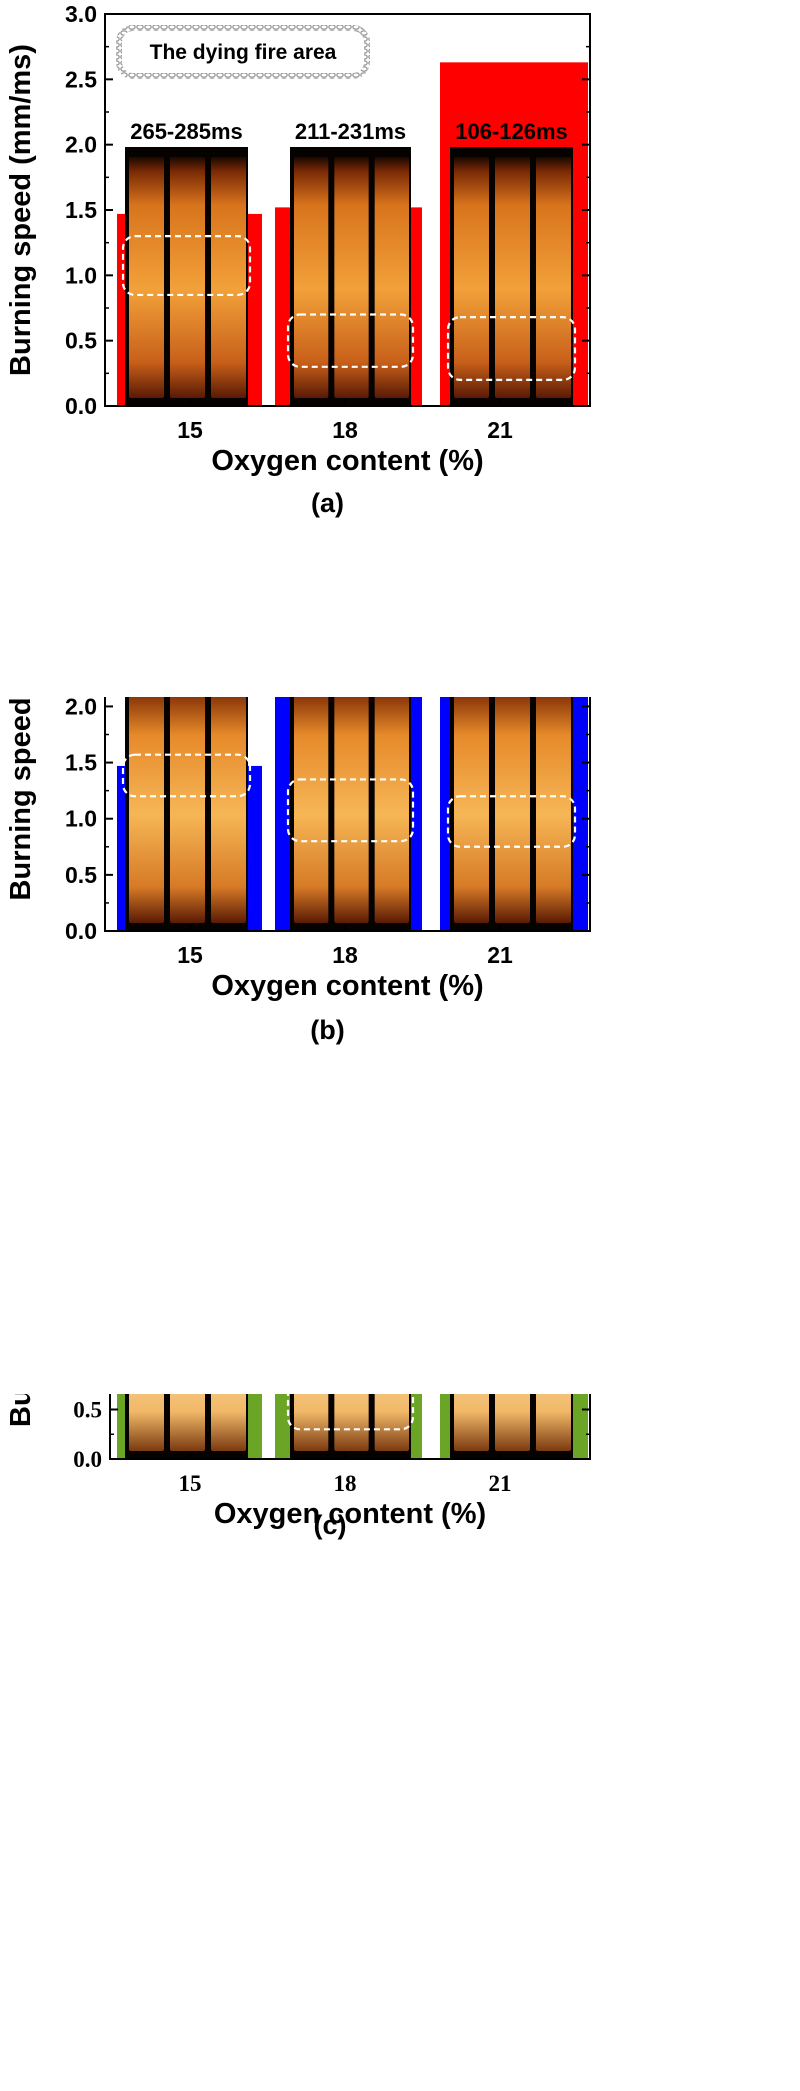 The width and height of the screenshot is (800, 2091). I want to click on panel-label: (c), so click(330, 1525).